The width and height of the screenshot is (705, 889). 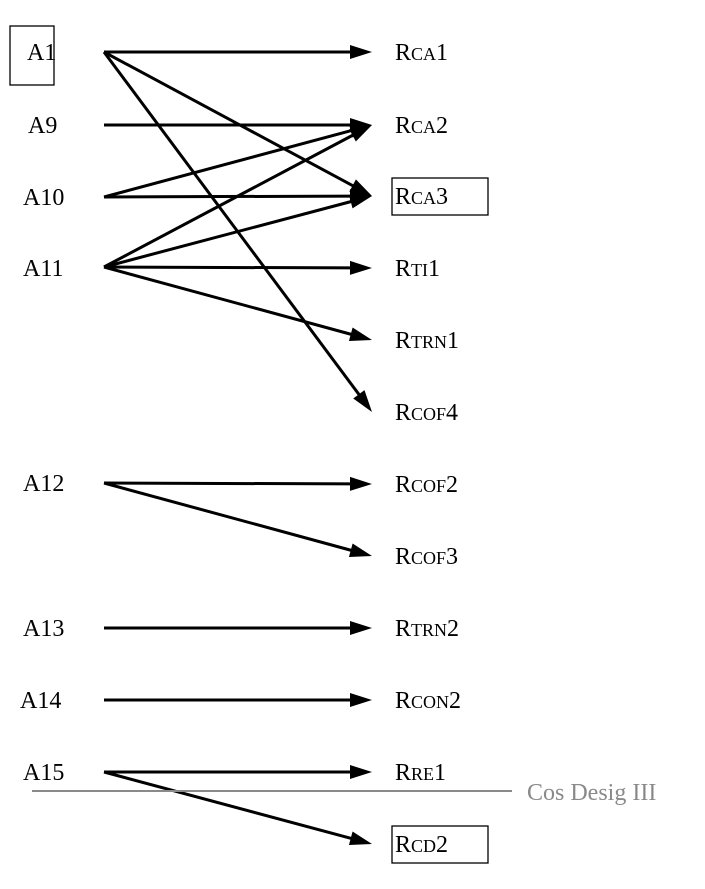 I want to click on left-node-a1: A1, so click(x=32, y=55).